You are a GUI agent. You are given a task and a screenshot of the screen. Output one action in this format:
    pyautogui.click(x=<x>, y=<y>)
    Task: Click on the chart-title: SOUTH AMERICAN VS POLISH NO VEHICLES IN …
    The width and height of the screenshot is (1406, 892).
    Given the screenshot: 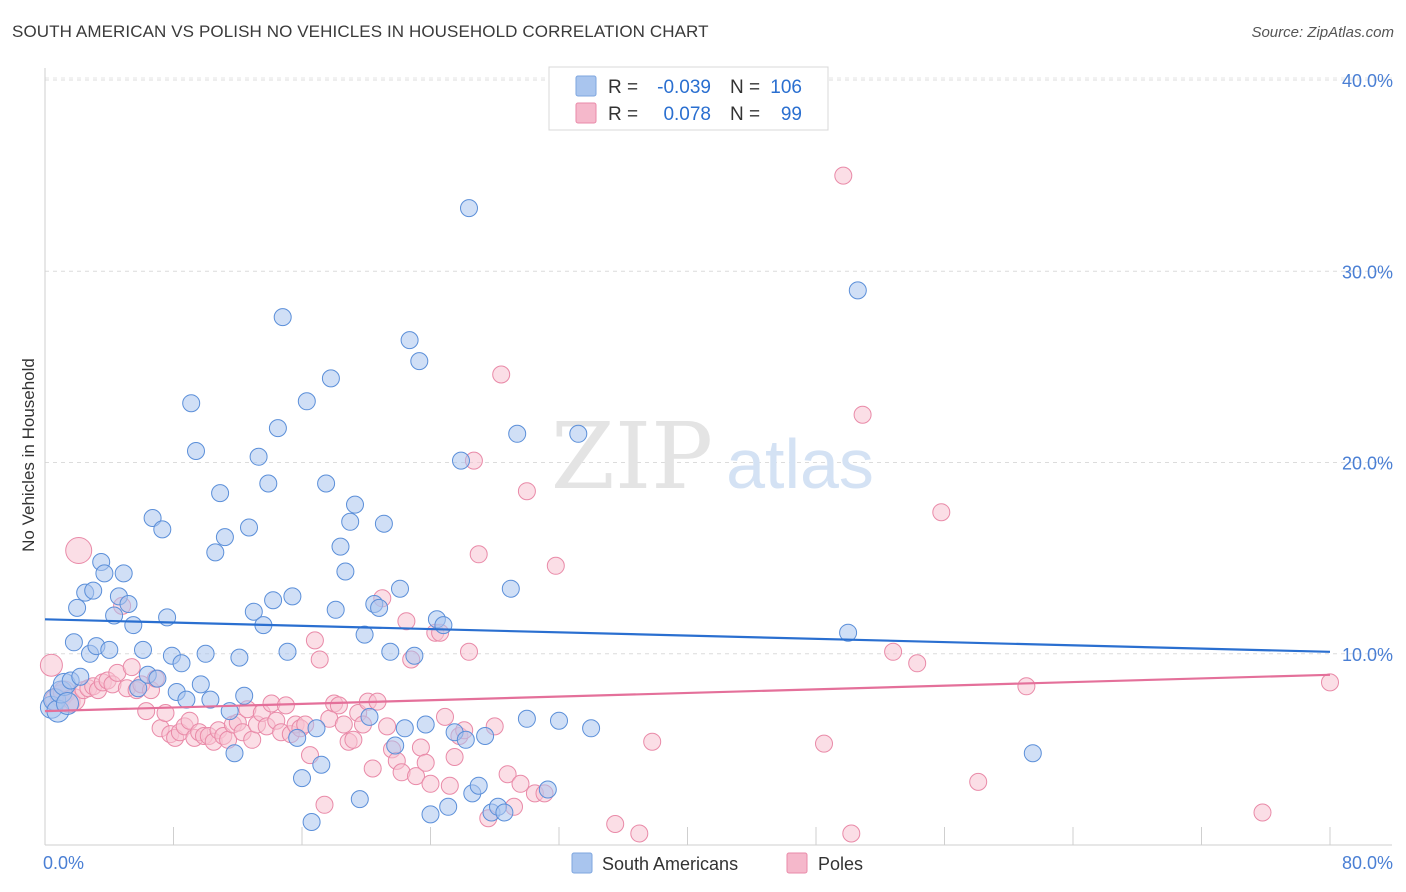 What is the action you would take?
    pyautogui.click(x=360, y=31)
    